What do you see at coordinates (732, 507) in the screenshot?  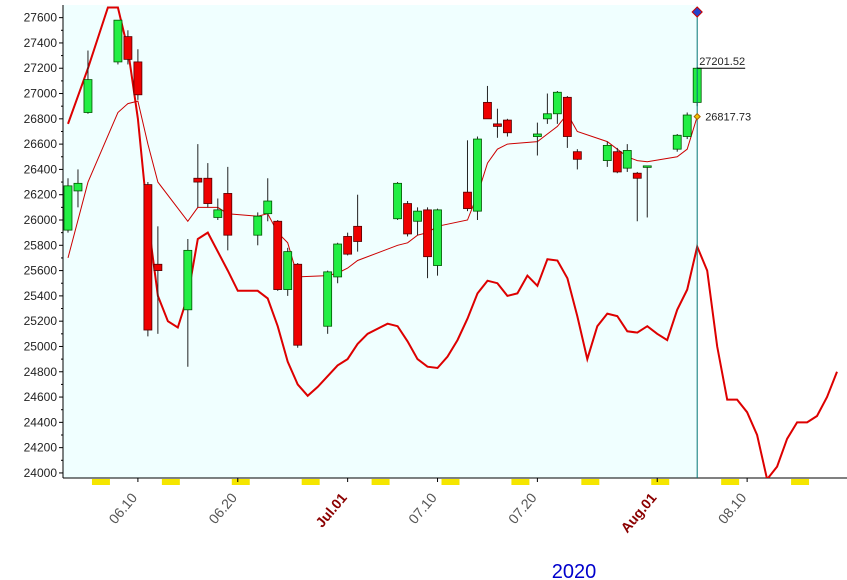 I see `x-tick-label: 08.10` at bounding box center [732, 507].